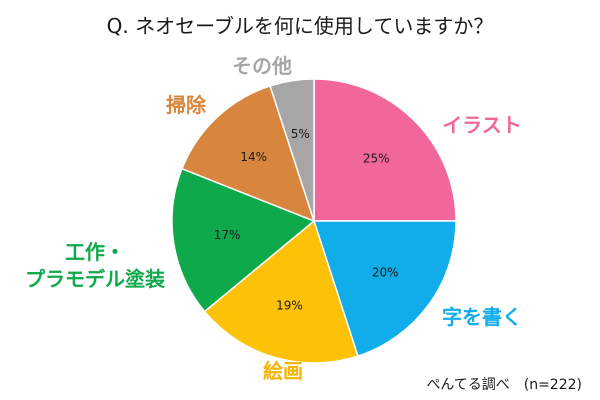 Image resolution: width=600 pixels, height=400 pixels. I want to click on slice-category-label: イラスト, so click(482, 125).